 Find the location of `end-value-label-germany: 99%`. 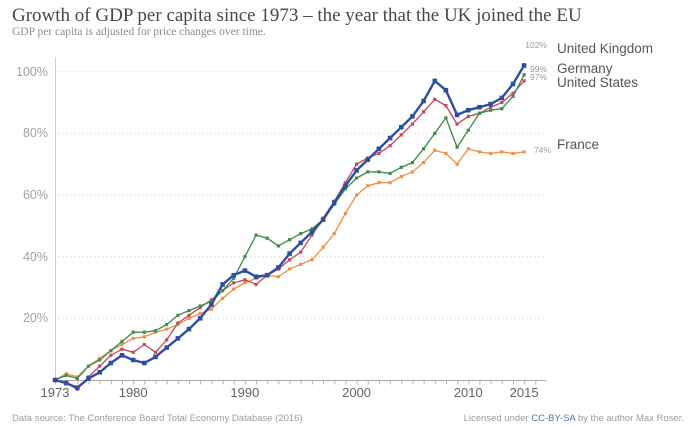

end-value-label-germany: 99% is located at coordinates (538, 69).